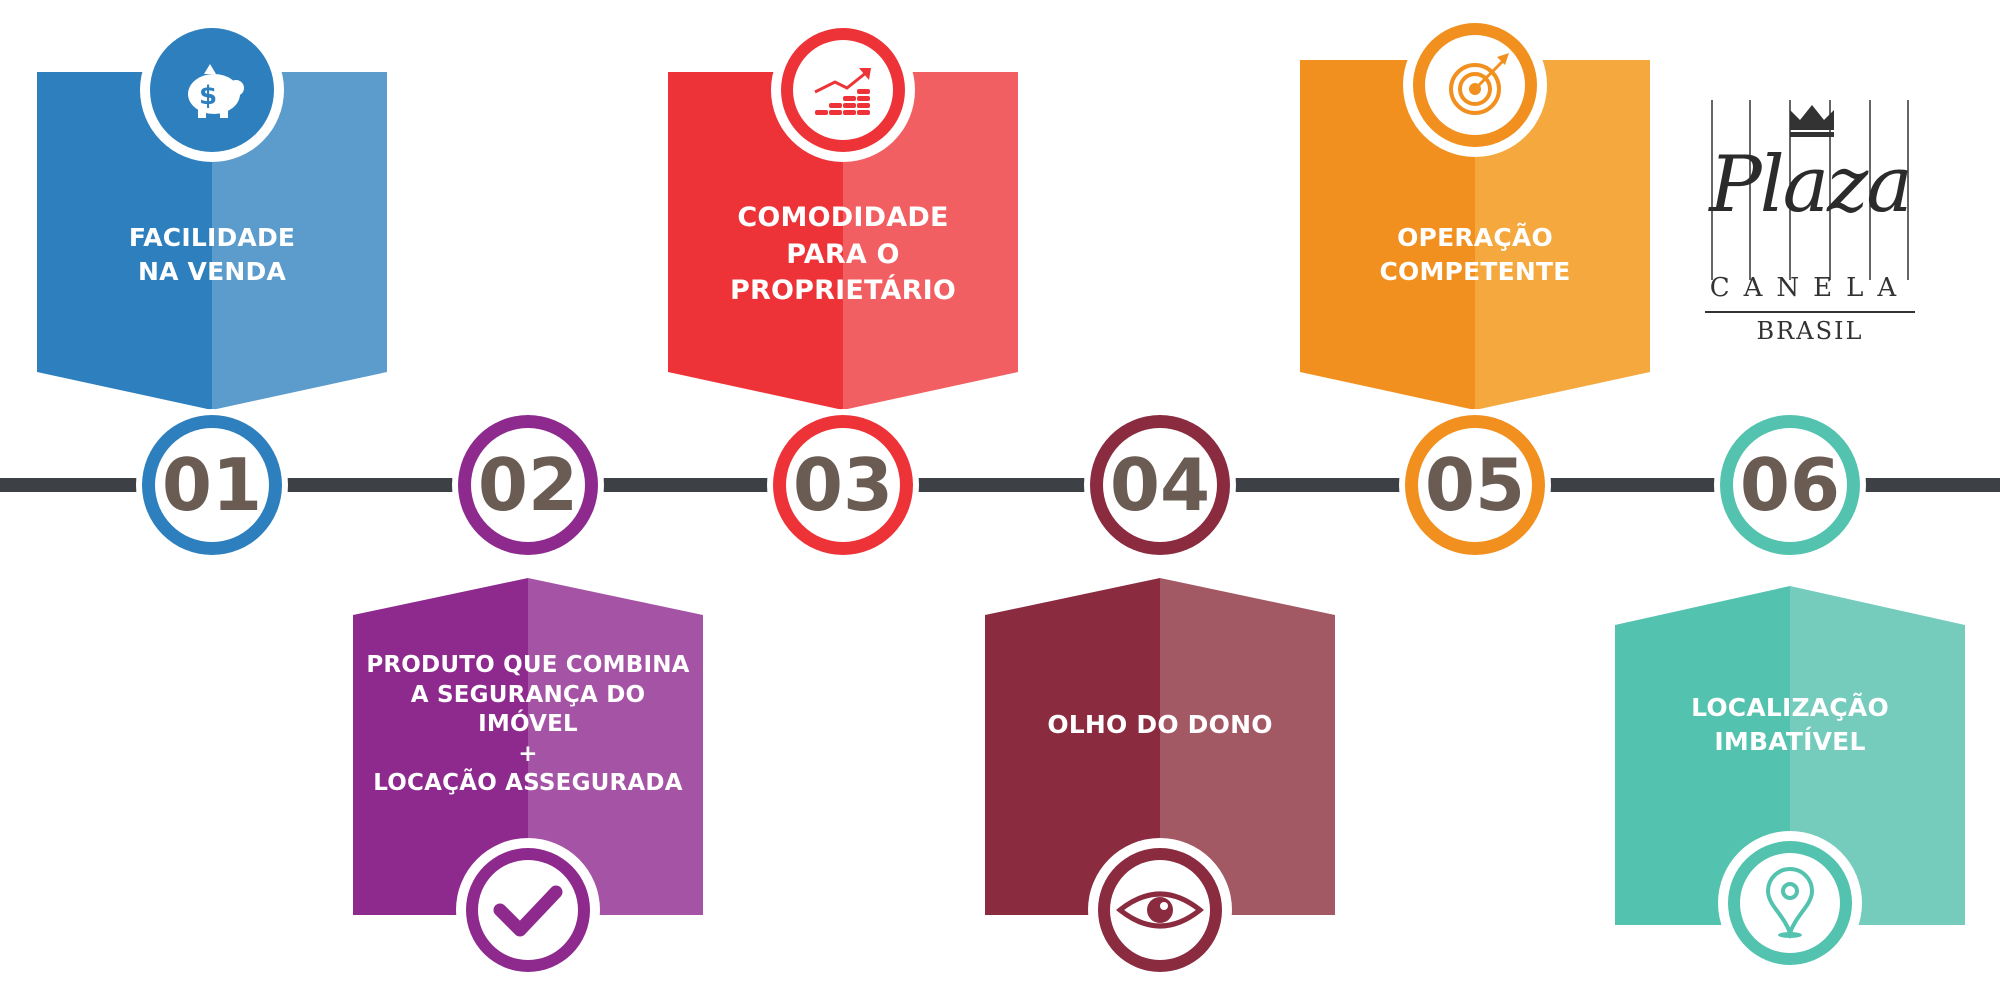 This screenshot has height=1005, width=2000. I want to click on step-number-04: 04, so click(1160, 485).